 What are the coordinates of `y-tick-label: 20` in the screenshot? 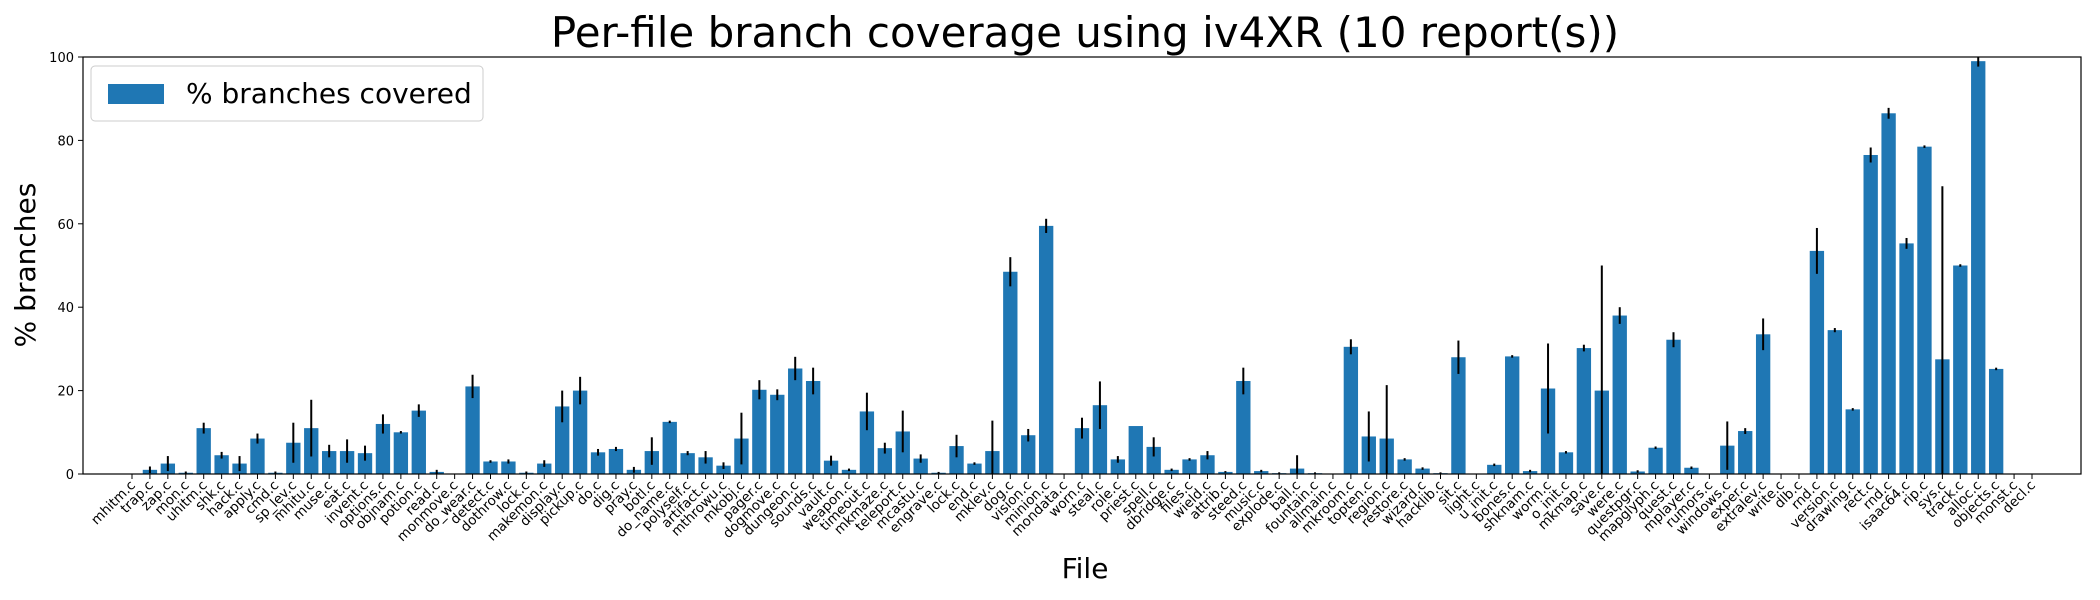 It's located at (65, 392).